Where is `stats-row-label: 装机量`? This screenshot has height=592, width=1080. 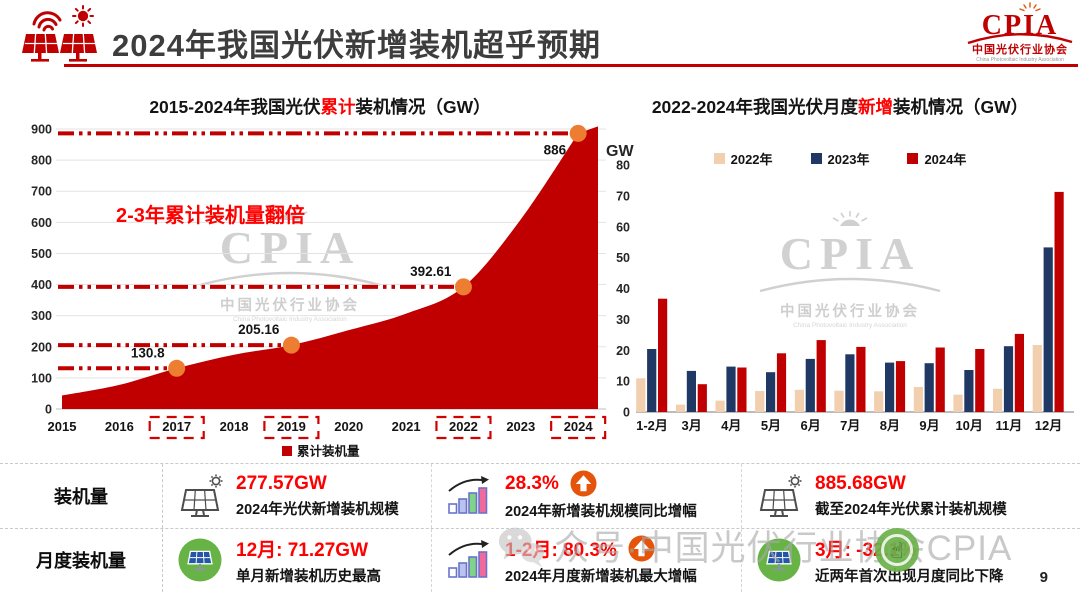 stats-row-label: 装机量 is located at coordinates (81, 496).